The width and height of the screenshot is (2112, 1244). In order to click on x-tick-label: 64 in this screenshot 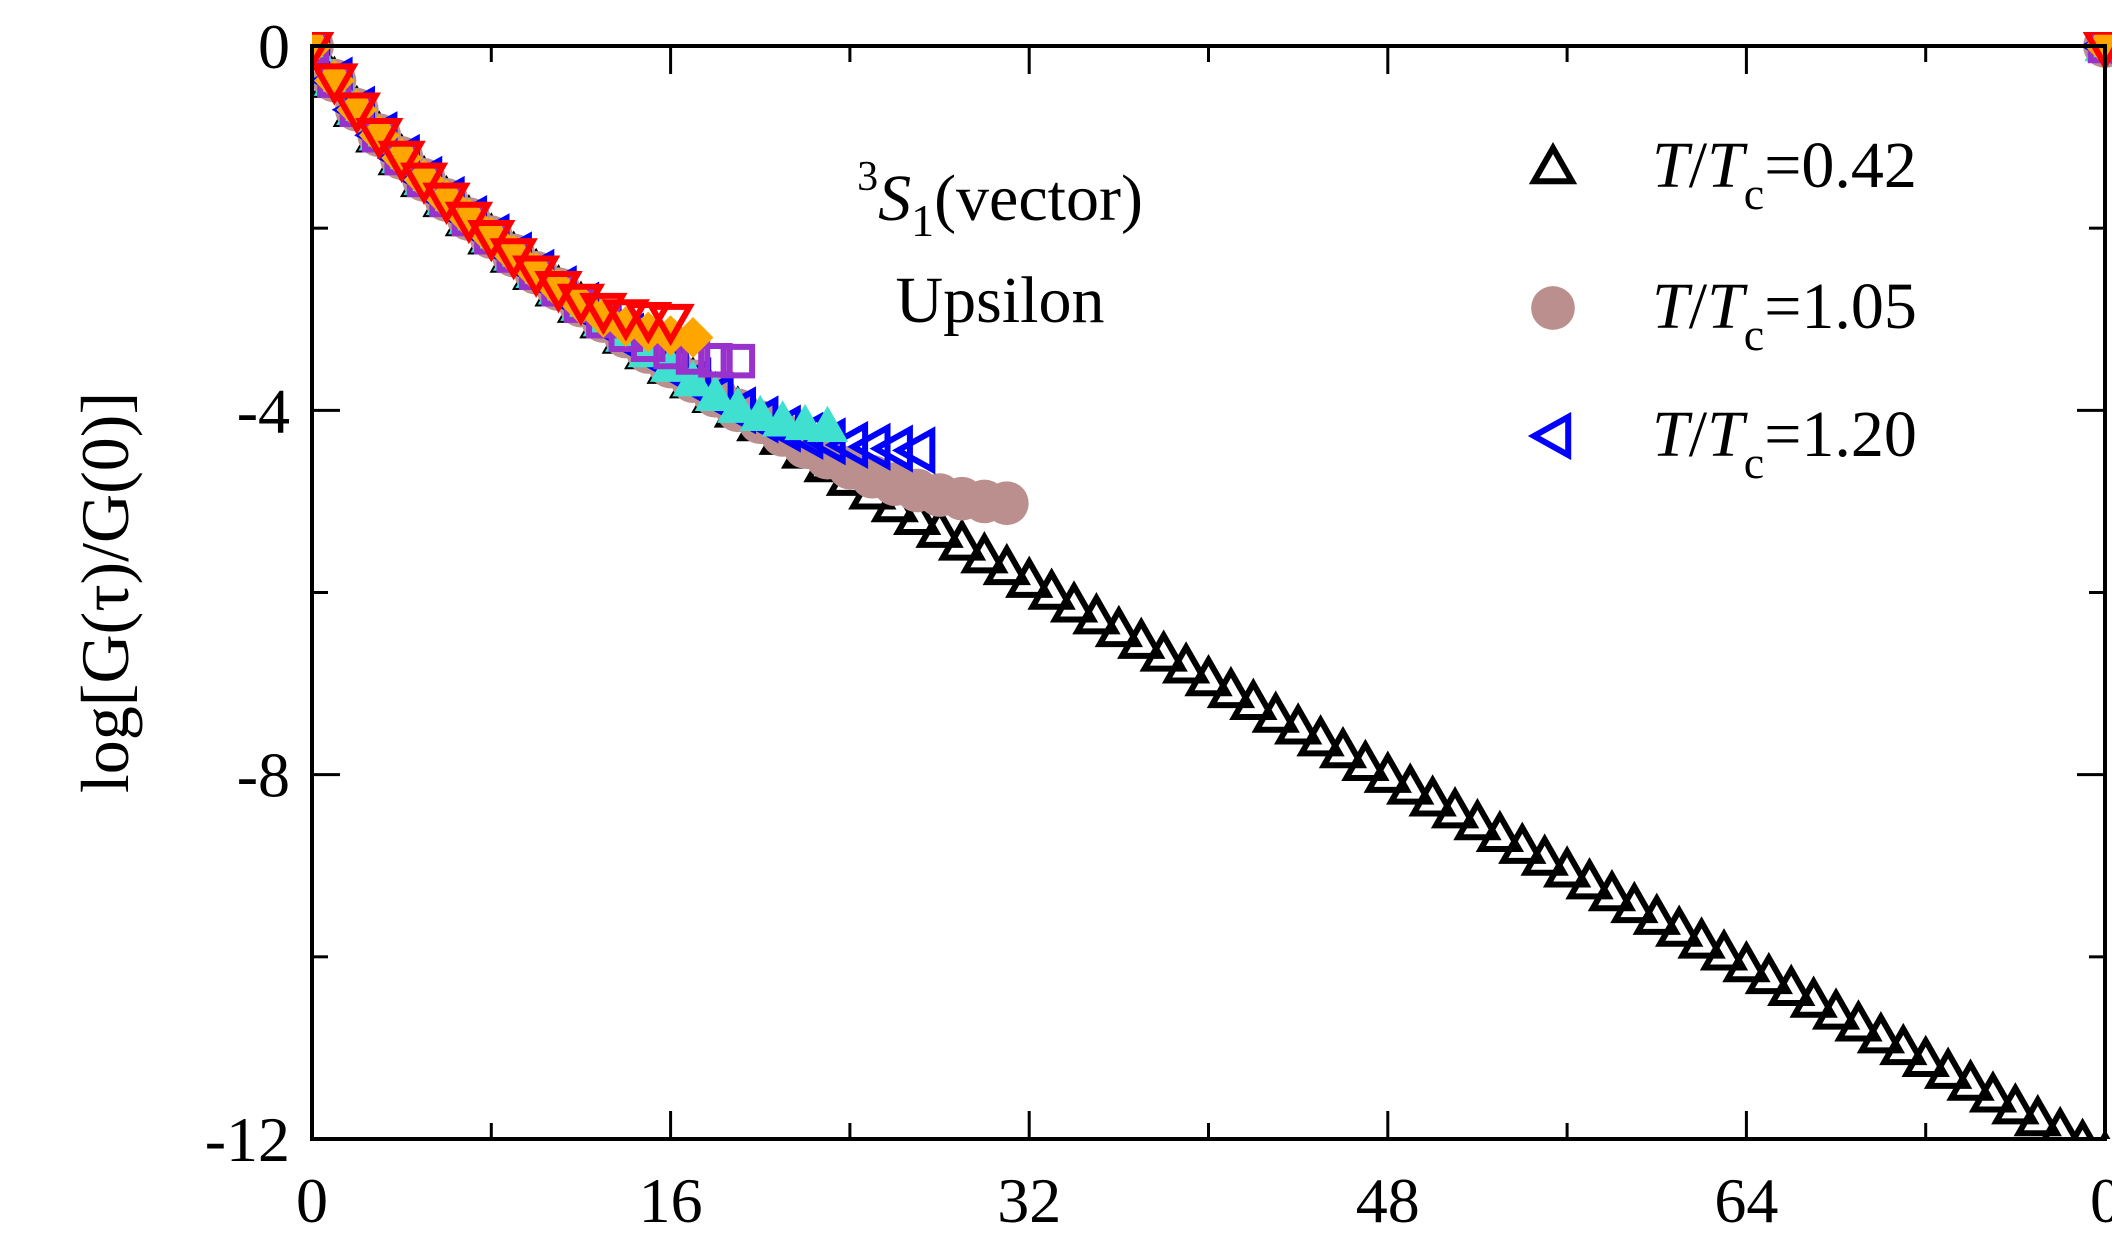, I will do `click(1746, 1200)`.